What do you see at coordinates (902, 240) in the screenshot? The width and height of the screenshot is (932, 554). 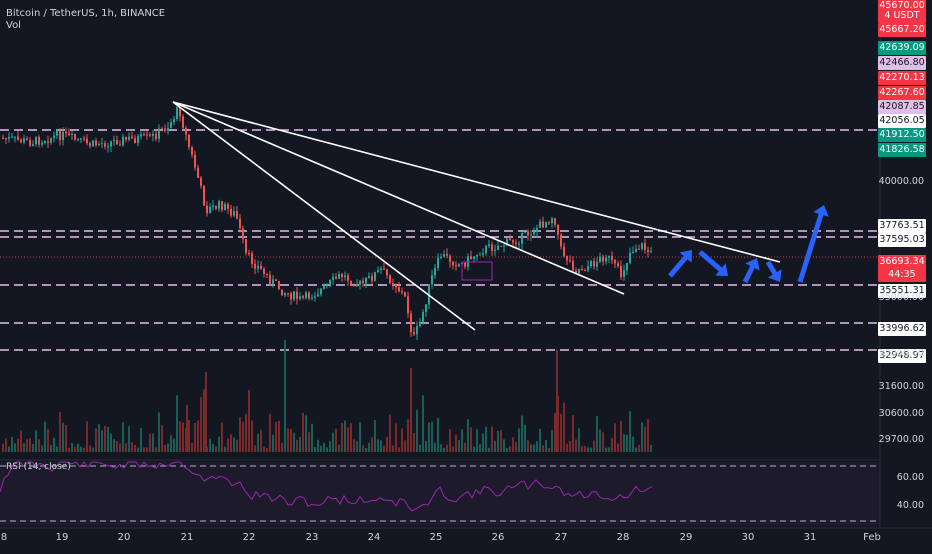 I see `price-tag: 37595.03` at bounding box center [902, 240].